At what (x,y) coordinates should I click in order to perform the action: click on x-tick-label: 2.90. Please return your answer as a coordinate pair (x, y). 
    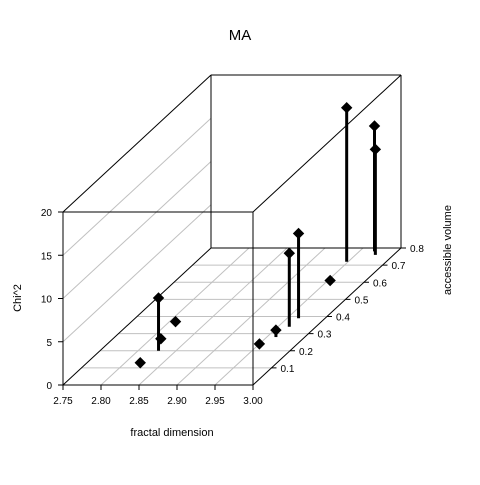
    Looking at the image, I should click on (177, 401).